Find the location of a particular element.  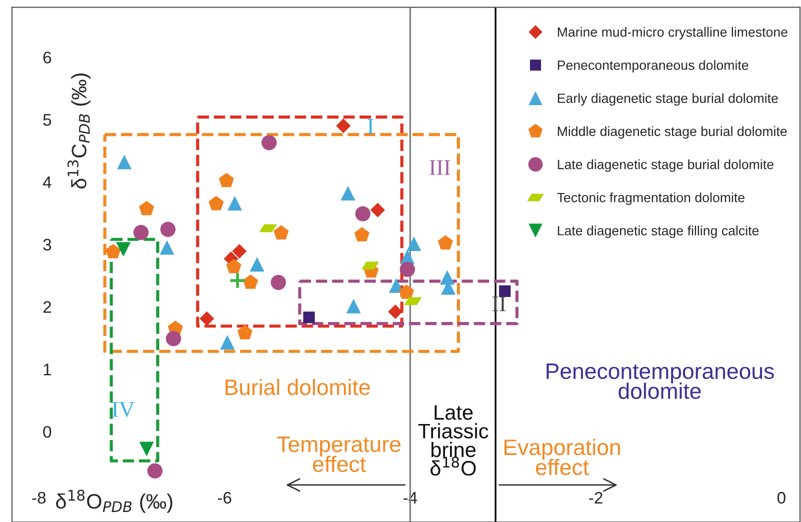

y-tick-label: 0 is located at coordinates (47, 432).